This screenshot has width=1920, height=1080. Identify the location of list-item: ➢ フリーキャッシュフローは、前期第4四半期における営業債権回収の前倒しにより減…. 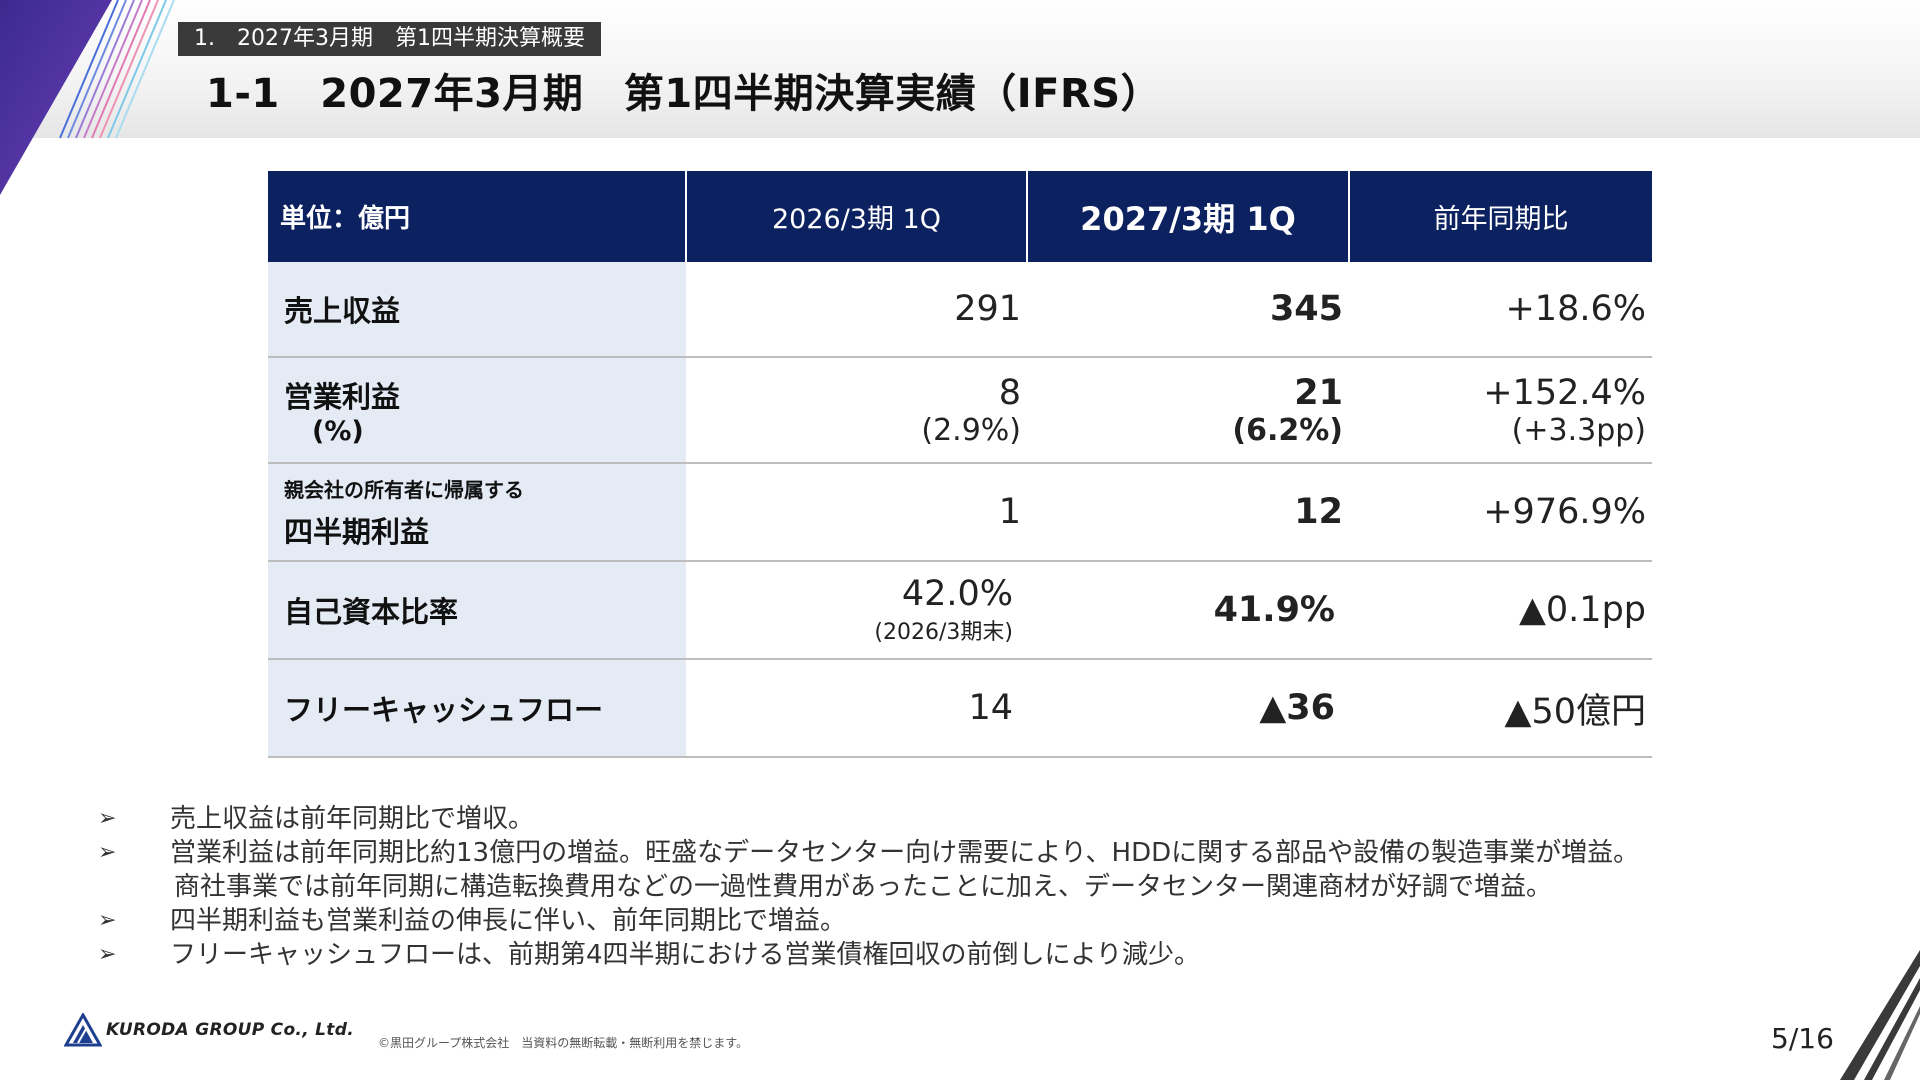
(976, 955).